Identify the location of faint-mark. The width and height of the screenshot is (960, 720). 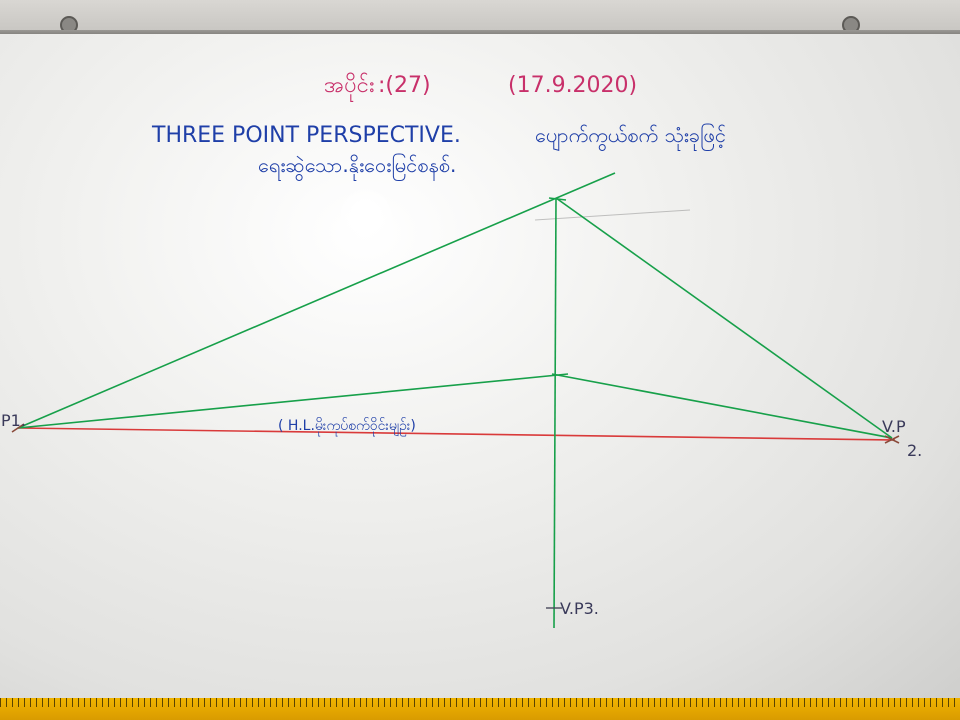
(612, 215).